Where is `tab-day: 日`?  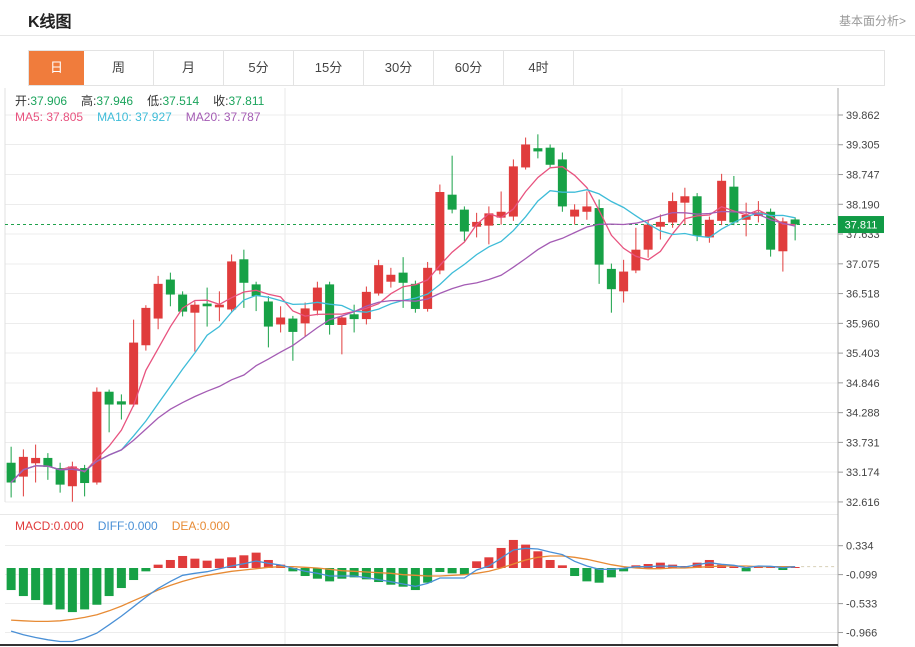 tab-day: 日 is located at coordinates (56, 68).